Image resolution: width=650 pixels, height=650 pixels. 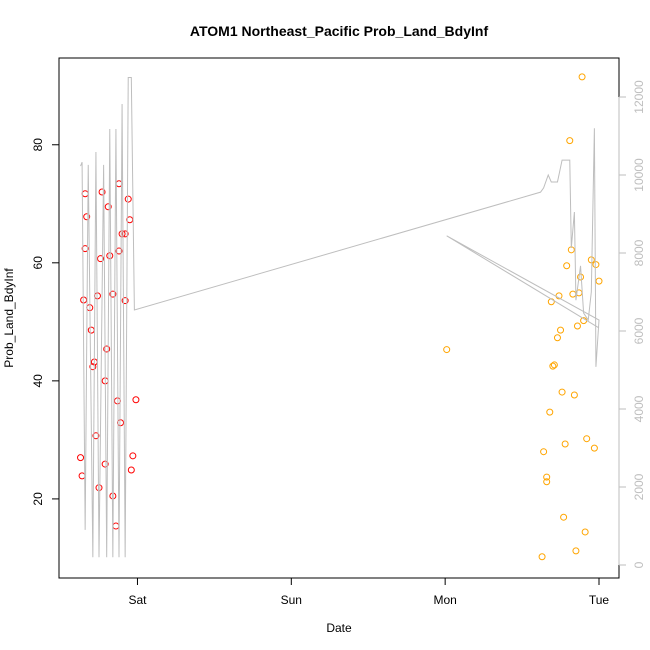 I want to click on x-axis-label: Date, so click(x=339, y=628).